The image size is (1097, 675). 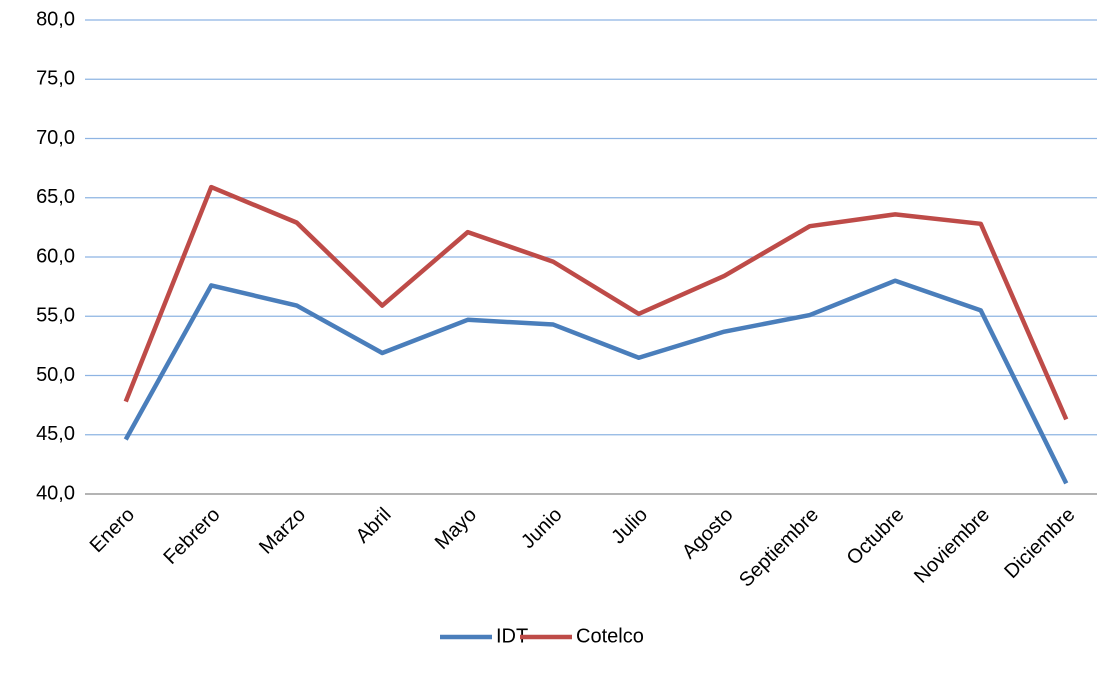 I want to click on x-tick-label: Junio, so click(x=541, y=528).